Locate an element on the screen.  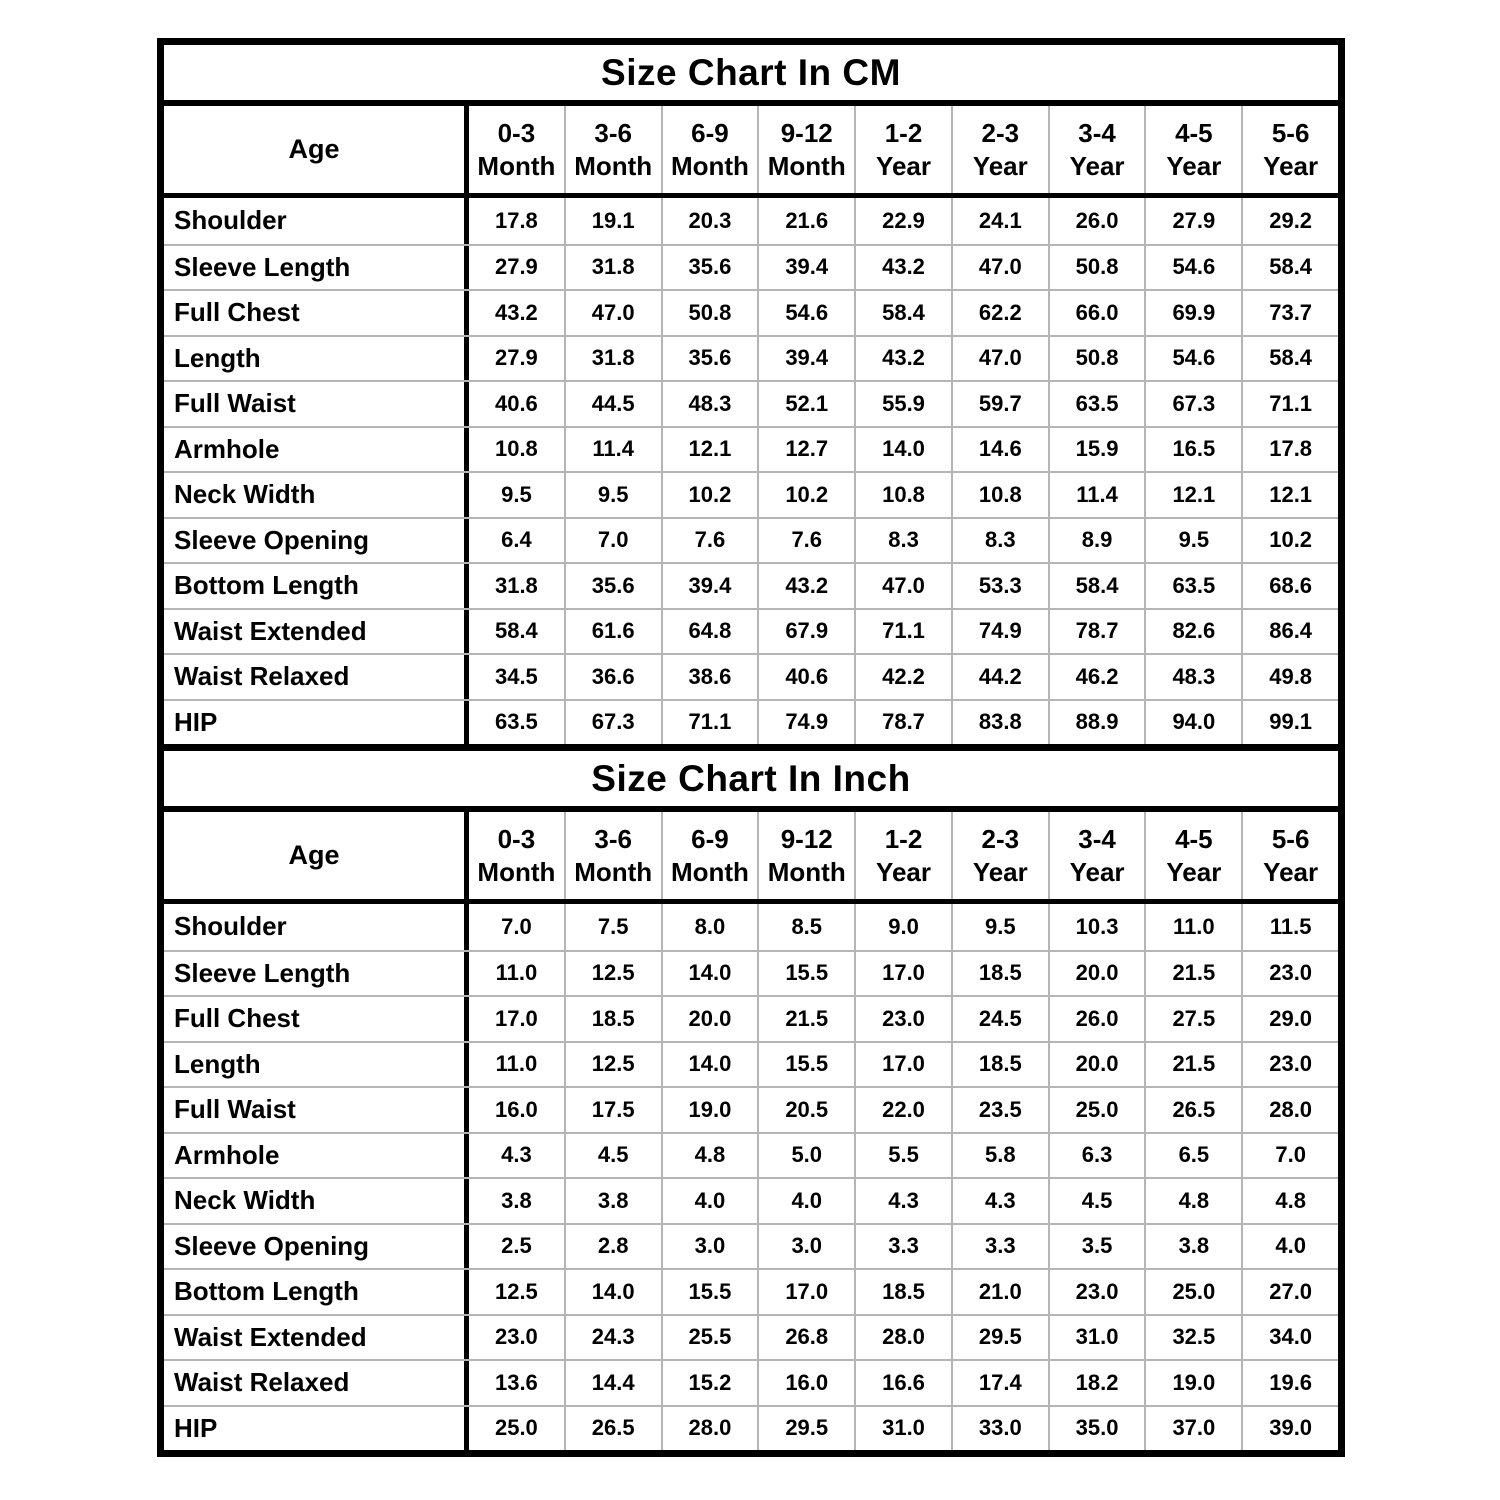
age-range-label: 3-4 is located at coordinates (1097, 838).